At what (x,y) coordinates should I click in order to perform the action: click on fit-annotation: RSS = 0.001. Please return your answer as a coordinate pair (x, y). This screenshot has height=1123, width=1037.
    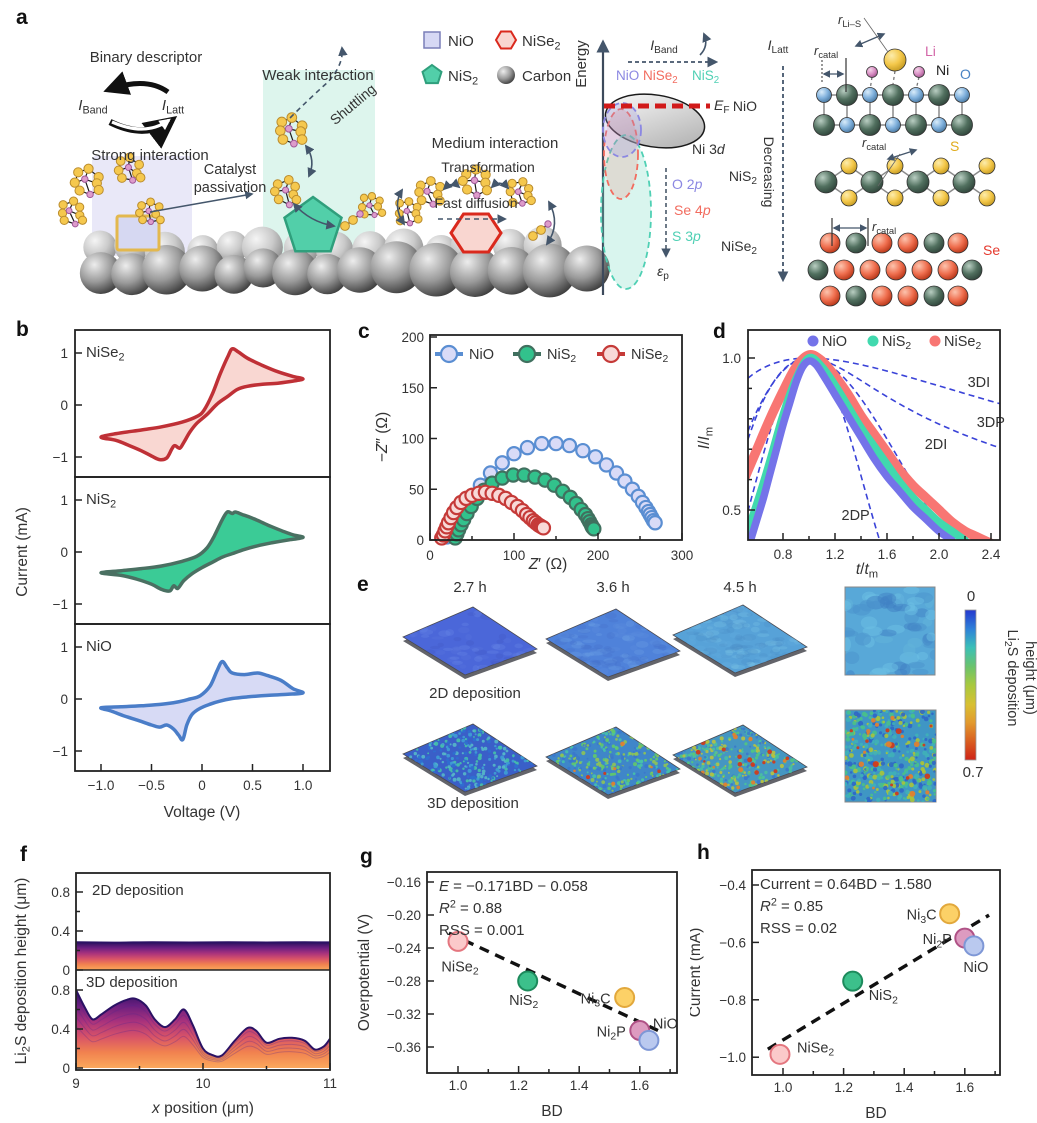
    Looking at the image, I should click on (481, 930).